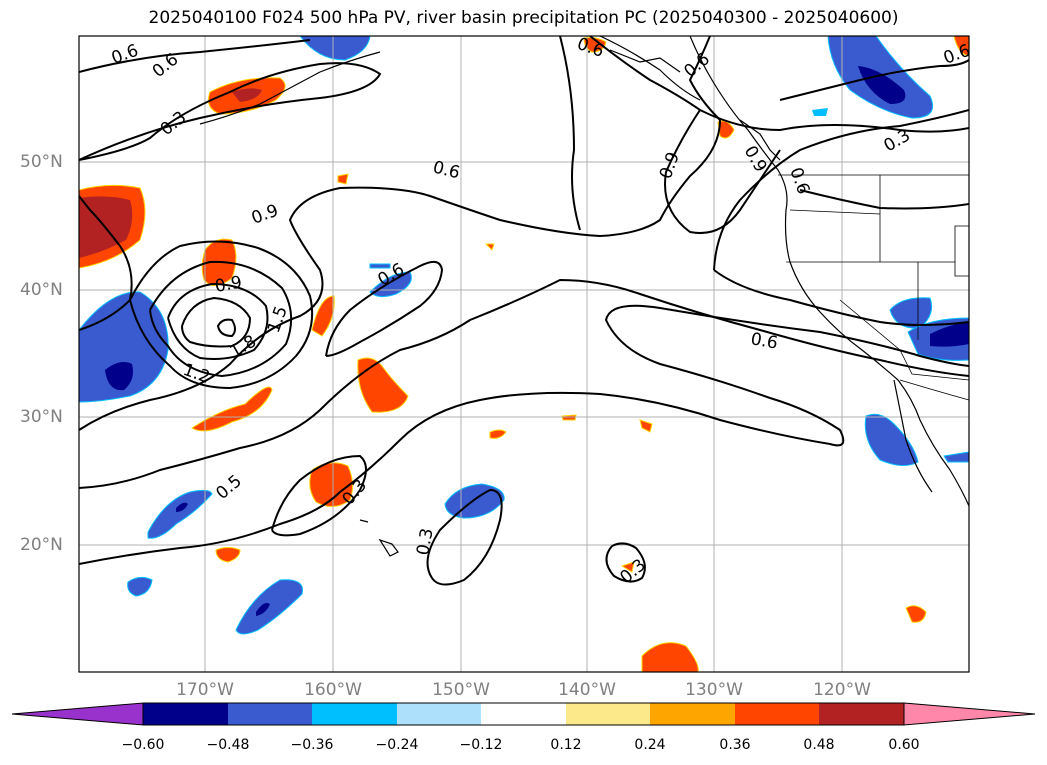  Describe the element at coordinates (904, 745) in the screenshot. I see `colorbar-tick-label: 0.60` at that location.